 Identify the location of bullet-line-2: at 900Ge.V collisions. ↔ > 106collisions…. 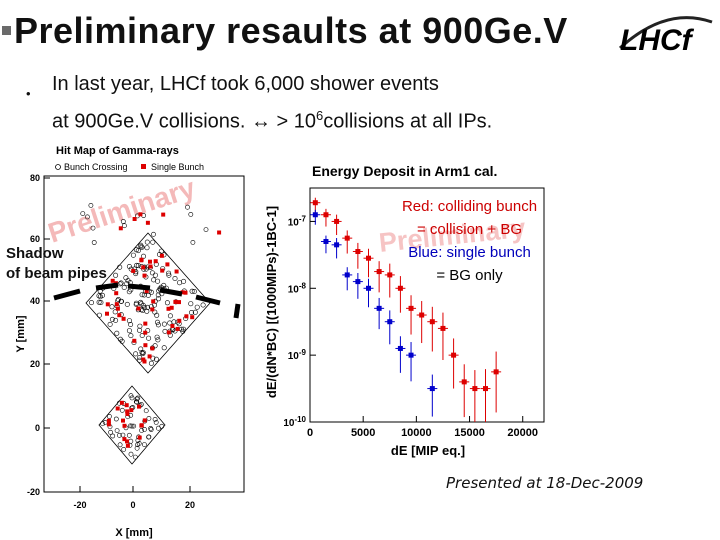
(272, 121).